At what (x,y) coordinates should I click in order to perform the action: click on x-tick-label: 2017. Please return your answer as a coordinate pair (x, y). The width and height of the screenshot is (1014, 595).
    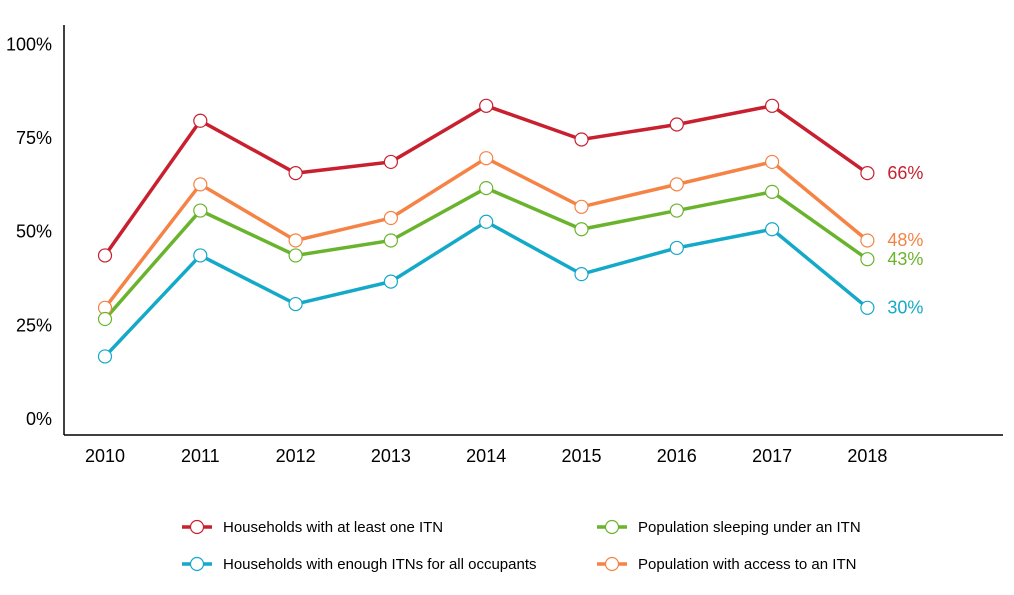
    Looking at the image, I should click on (772, 456).